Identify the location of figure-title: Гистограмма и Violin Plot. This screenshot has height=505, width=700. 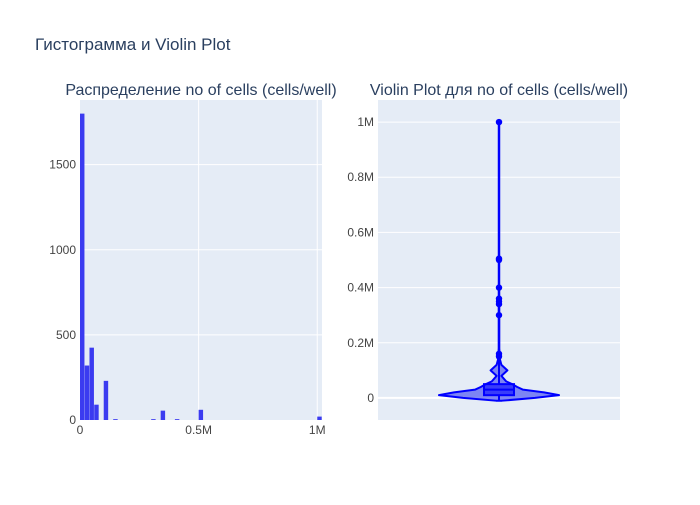
(133, 44).